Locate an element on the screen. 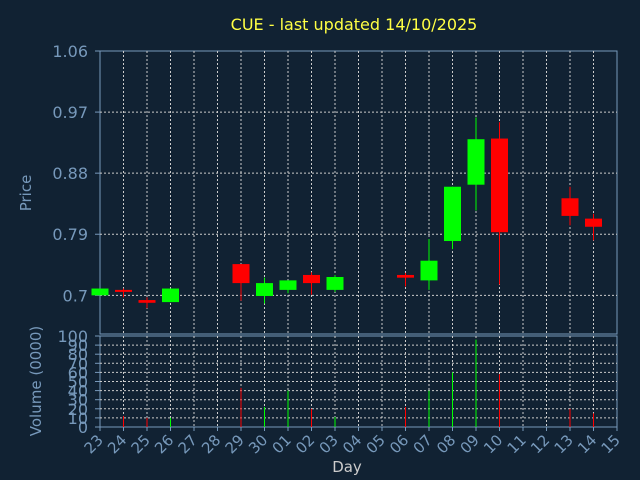 Image resolution: width=640 pixels, height=480 pixels. x-tick-label: 29 is located at coordinates (235, 444).